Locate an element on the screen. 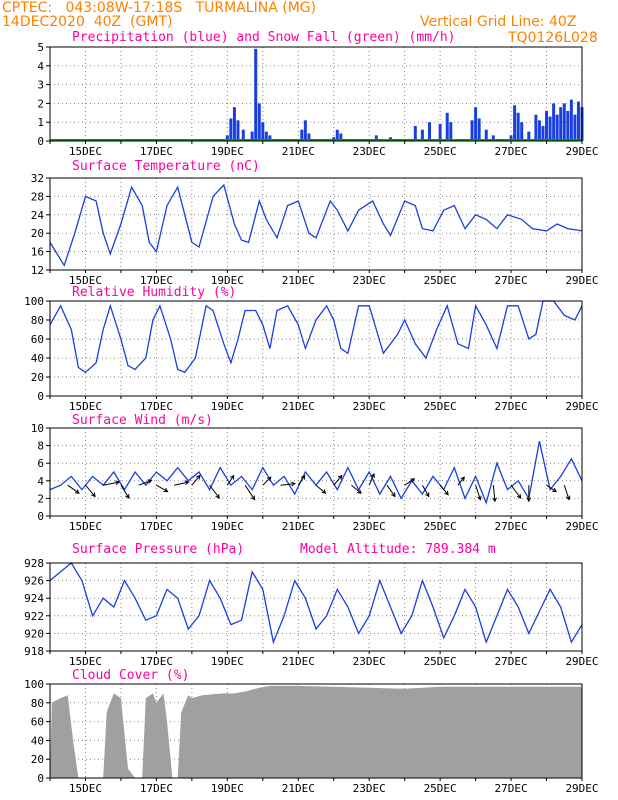  header-line1: CPTEC: 043:08W-17:18S TURMALINA (MG) is located at coordinates (159, 8).